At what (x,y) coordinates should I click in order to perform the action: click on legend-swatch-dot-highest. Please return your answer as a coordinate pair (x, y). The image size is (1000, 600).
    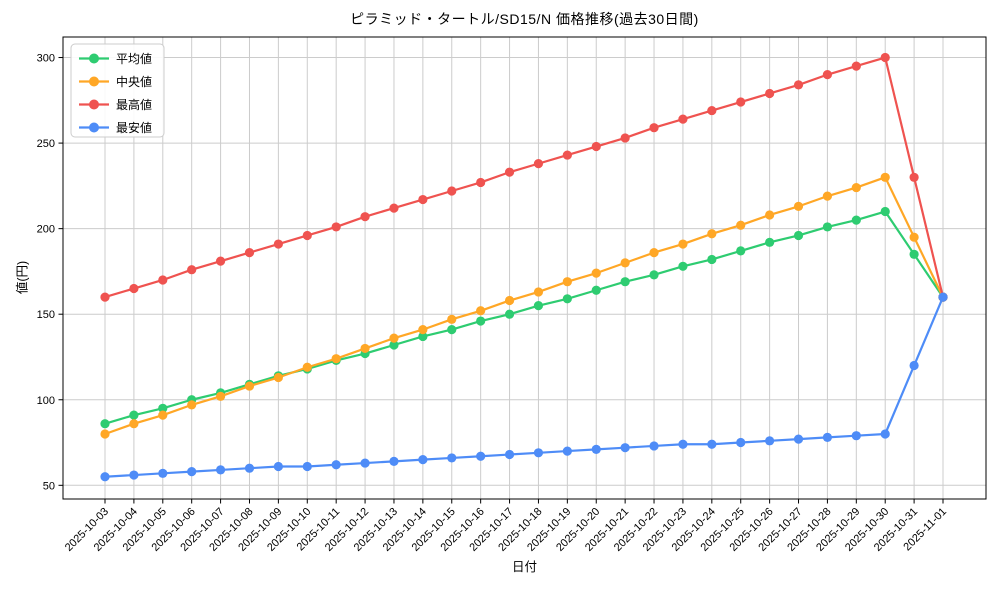
    Looking at the image, I should click on (94, 104).